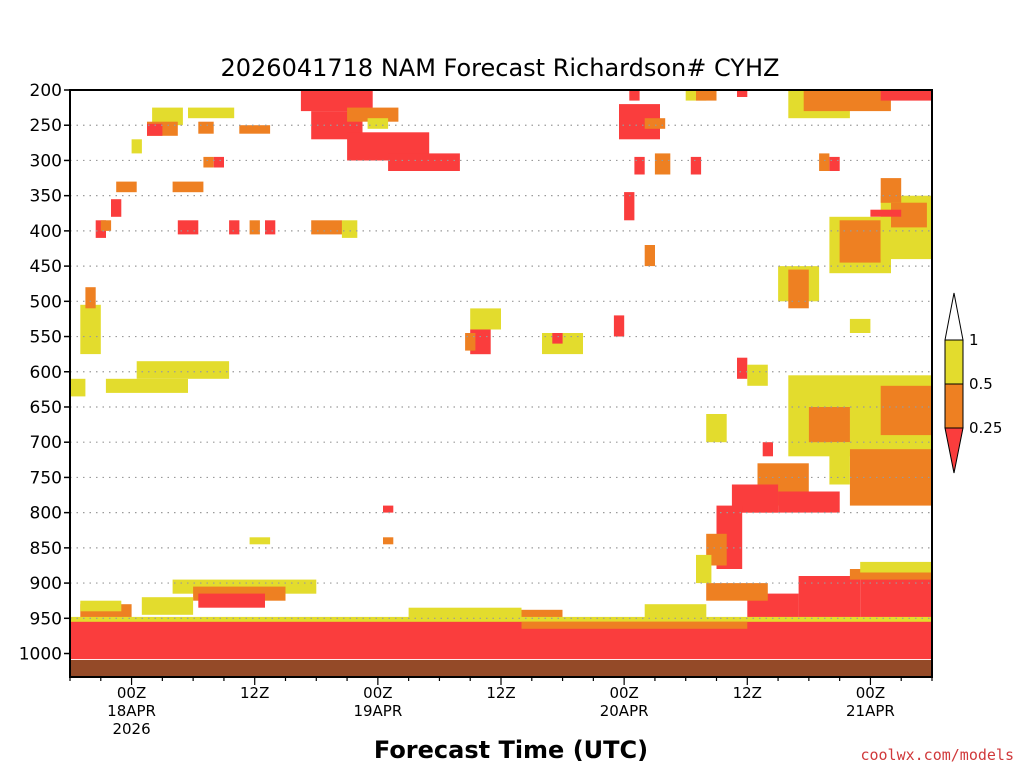 This screenshot has width=1024, height=768. What do you see at coordinates (46, 408) in the screenshot?
I see `y-tick-label-650: 650` at bounding box center [46, 408].